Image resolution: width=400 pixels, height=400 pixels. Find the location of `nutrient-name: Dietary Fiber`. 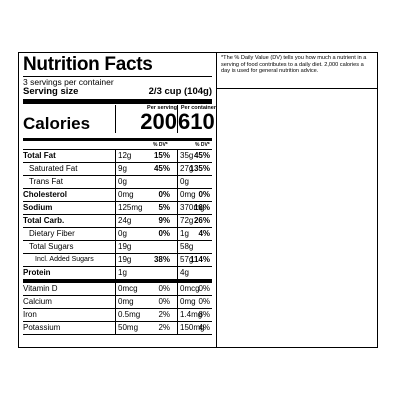

nutrient-name: Dietary Fiber is located at coordinates (52, 233).